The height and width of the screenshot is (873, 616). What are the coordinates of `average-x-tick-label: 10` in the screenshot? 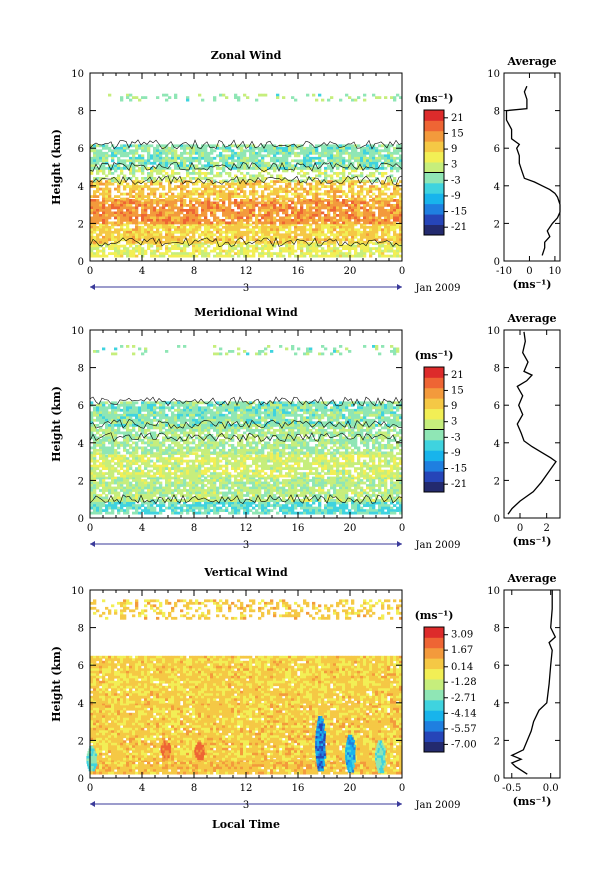 It's located at (555, 271).